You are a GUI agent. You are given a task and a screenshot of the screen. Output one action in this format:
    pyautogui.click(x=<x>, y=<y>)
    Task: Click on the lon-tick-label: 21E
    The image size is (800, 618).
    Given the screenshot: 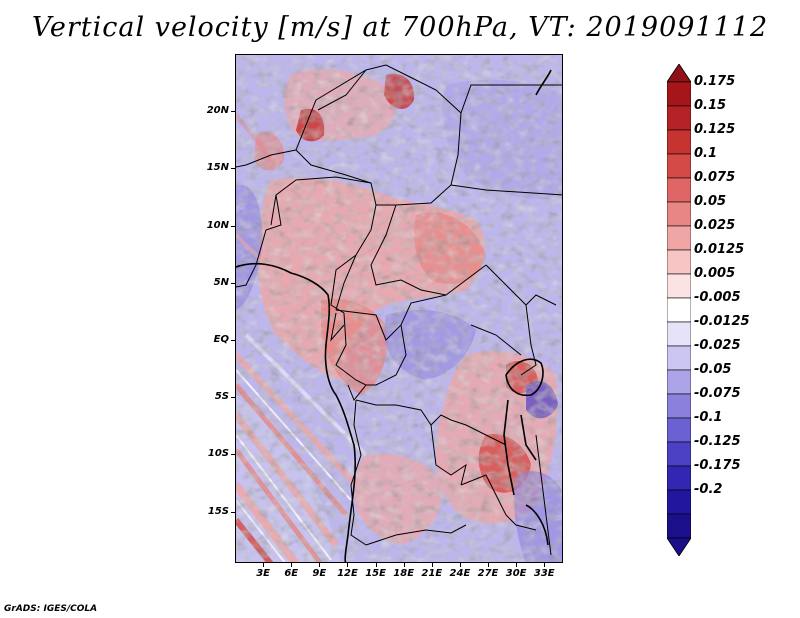 What is the action you would take?
    pyautogui.click(x=432, y=573)
    